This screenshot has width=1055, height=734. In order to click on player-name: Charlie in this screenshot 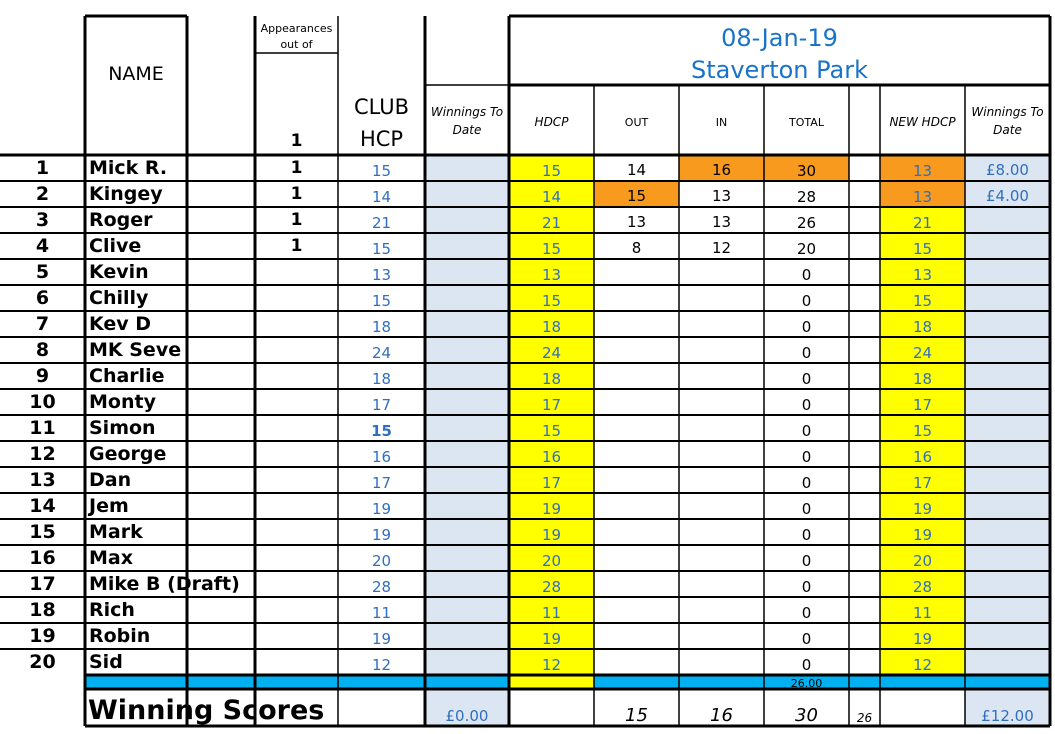, I will do `click(127, 376)`.